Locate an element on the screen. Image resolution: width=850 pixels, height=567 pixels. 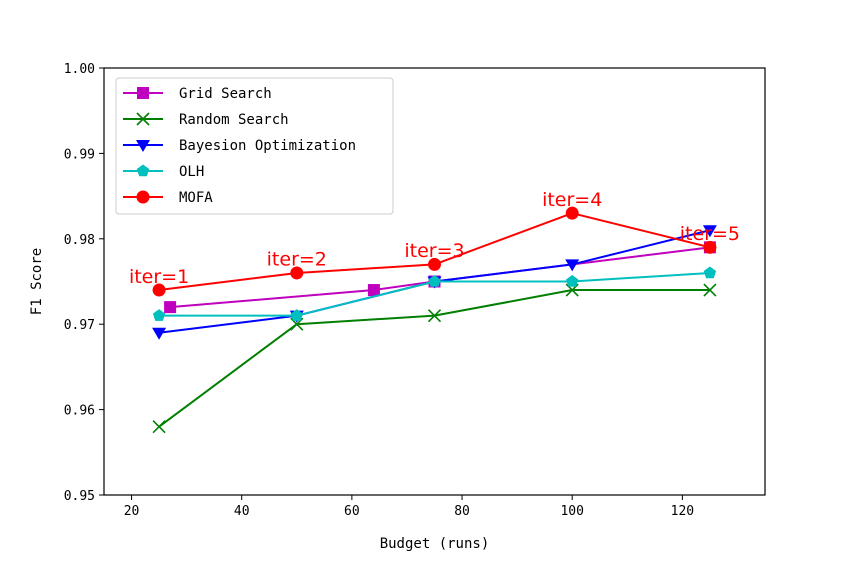
legend-label: MOFA is located at coordinates (196, 198).